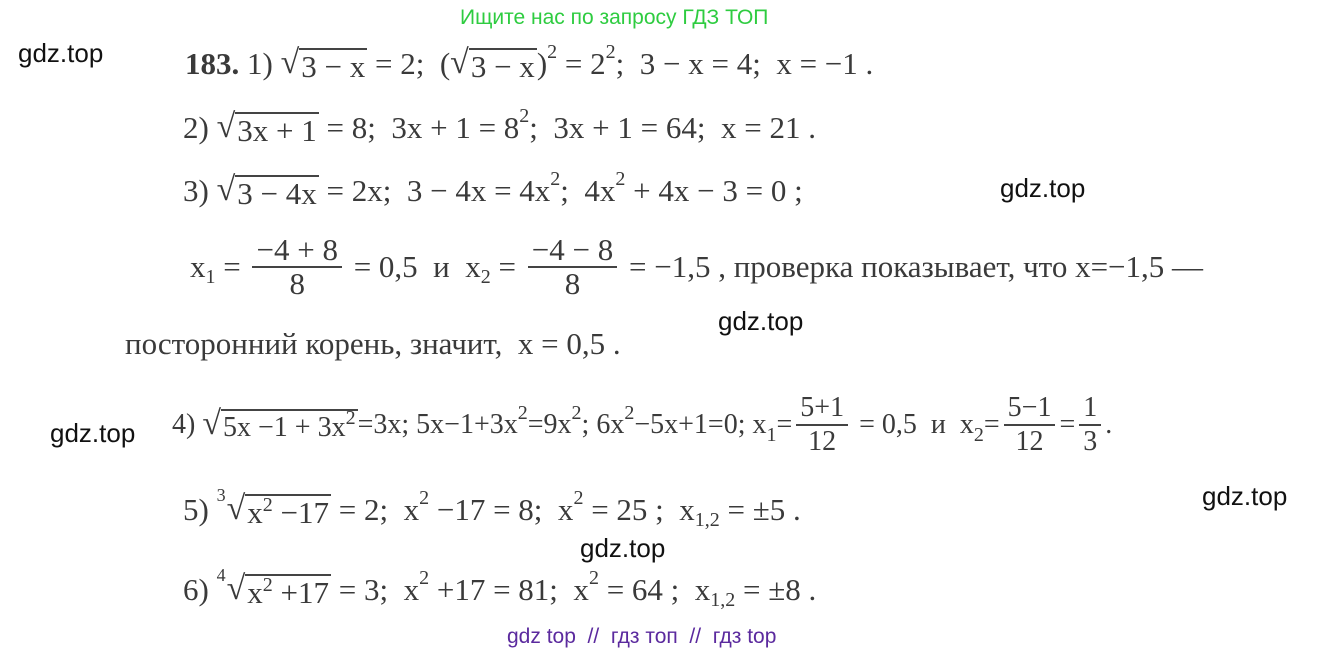  What do you see at coordinates (437, 424) in the screenshot?
I see `text: =3x; 5x−1+3x` at bounding box center [437, 424].